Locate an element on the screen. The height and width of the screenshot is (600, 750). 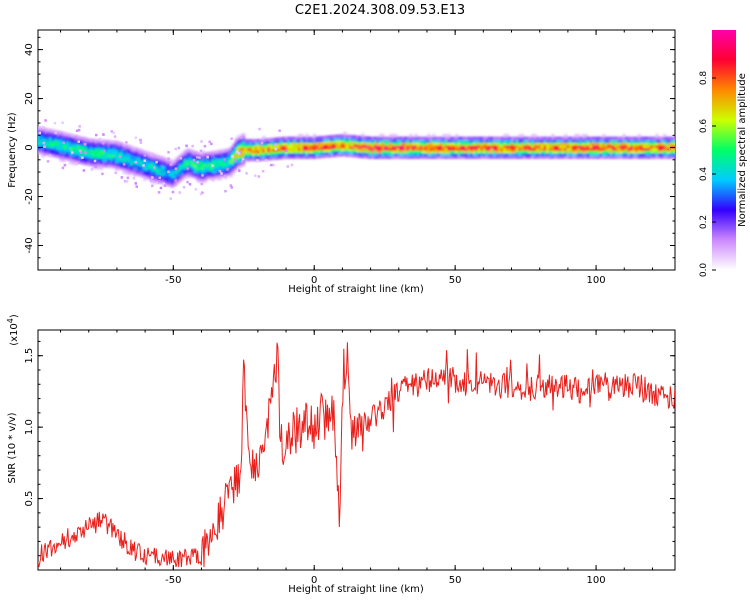
spectrogram-x-tick-label: 50 is located at coordinates (455, 280).